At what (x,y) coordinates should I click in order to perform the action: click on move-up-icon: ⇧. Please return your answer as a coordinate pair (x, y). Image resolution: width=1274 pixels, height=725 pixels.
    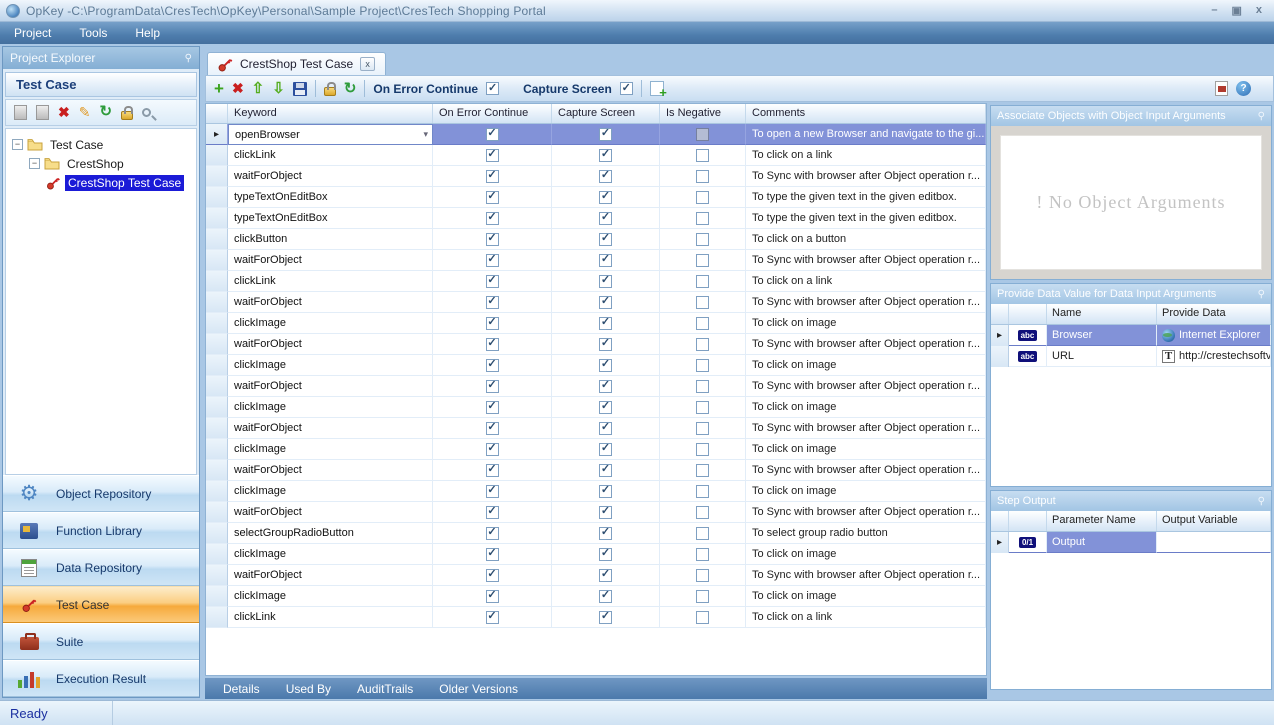
    Looking at the image, I should click on (258, 88).